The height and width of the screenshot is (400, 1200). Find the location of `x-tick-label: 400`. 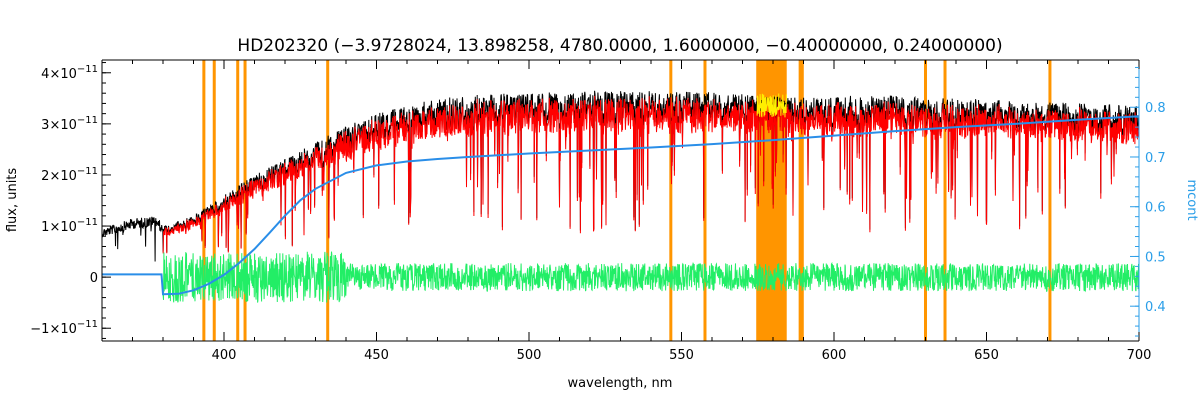

x-tick-label: 400 is located at coordinates (224, 355).